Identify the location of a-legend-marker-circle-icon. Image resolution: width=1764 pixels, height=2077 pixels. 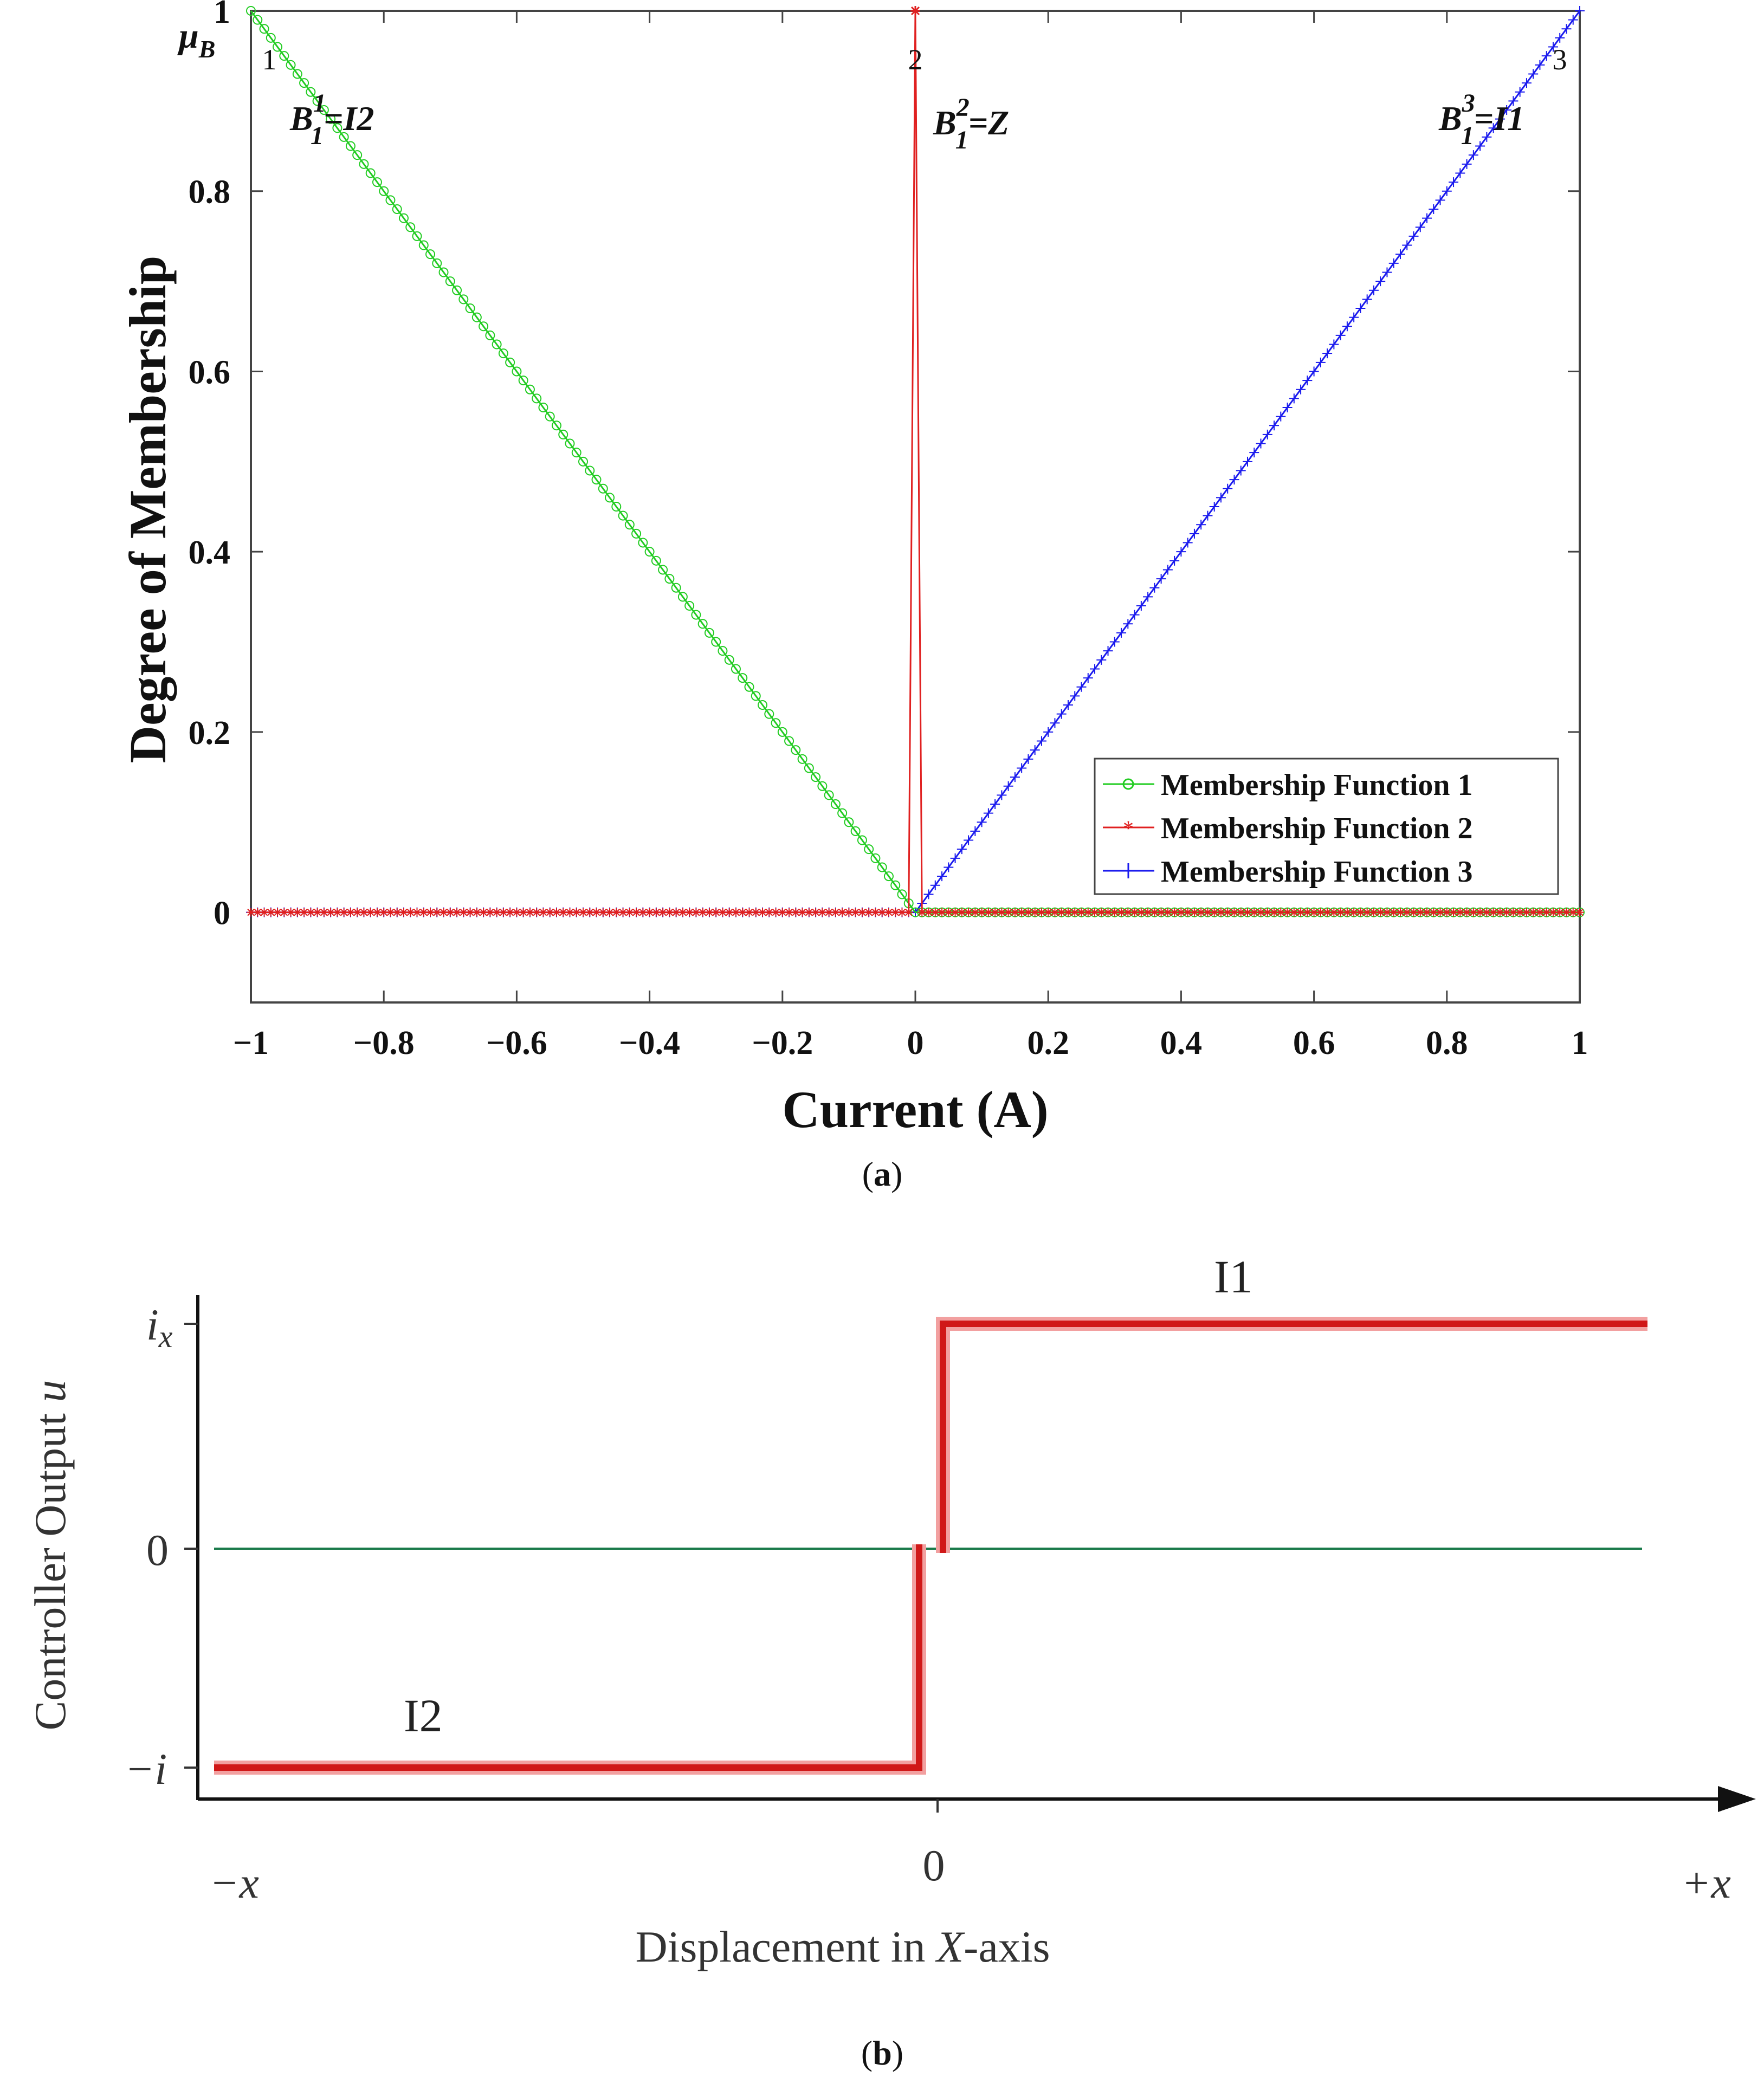
(1128, 784).